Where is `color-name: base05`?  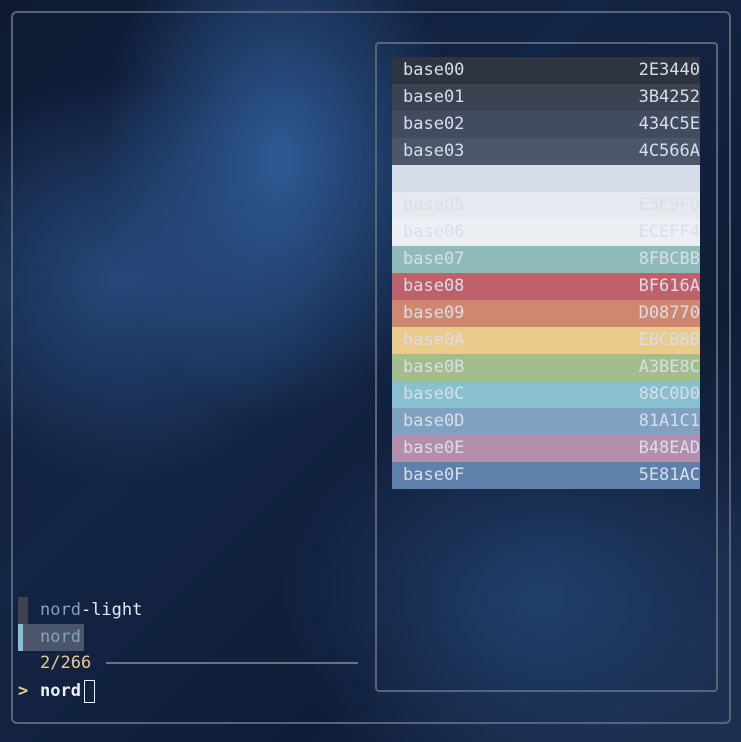
color-name: base05 is located at coordinates (434, 205).